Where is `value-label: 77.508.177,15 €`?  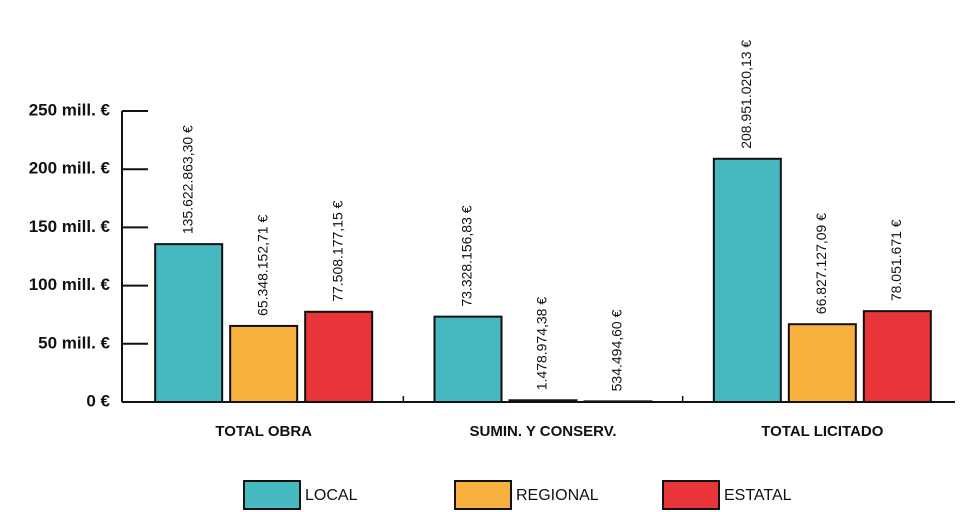
value-label: 77.508.177,15 € is located at coordinates (337, 250).